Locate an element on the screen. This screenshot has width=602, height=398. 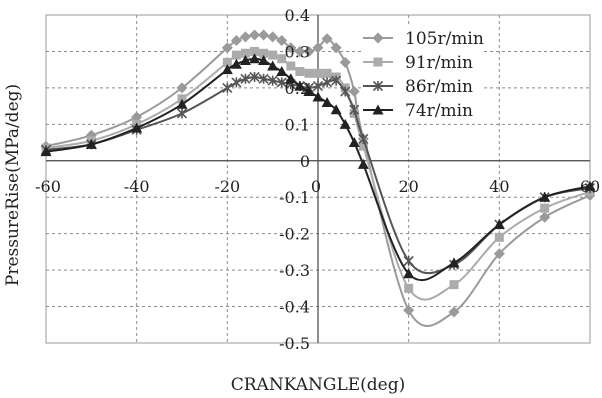
x-tick-label: 20 is located at coordinates (408, 186).